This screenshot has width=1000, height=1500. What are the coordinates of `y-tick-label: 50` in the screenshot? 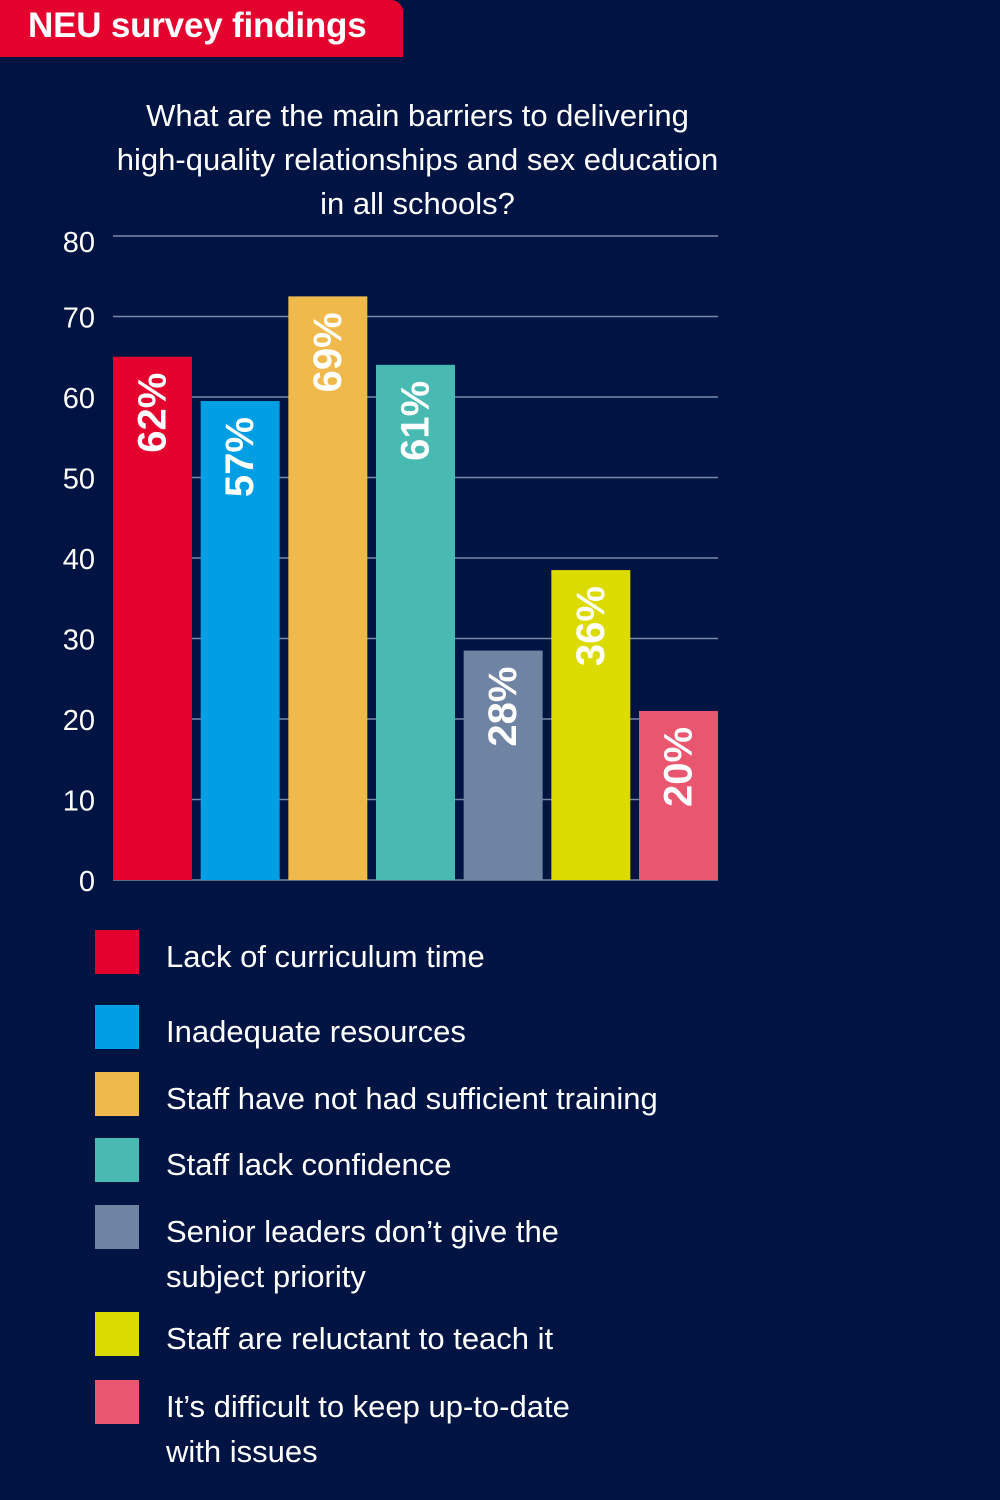 It's located at (79, 480).